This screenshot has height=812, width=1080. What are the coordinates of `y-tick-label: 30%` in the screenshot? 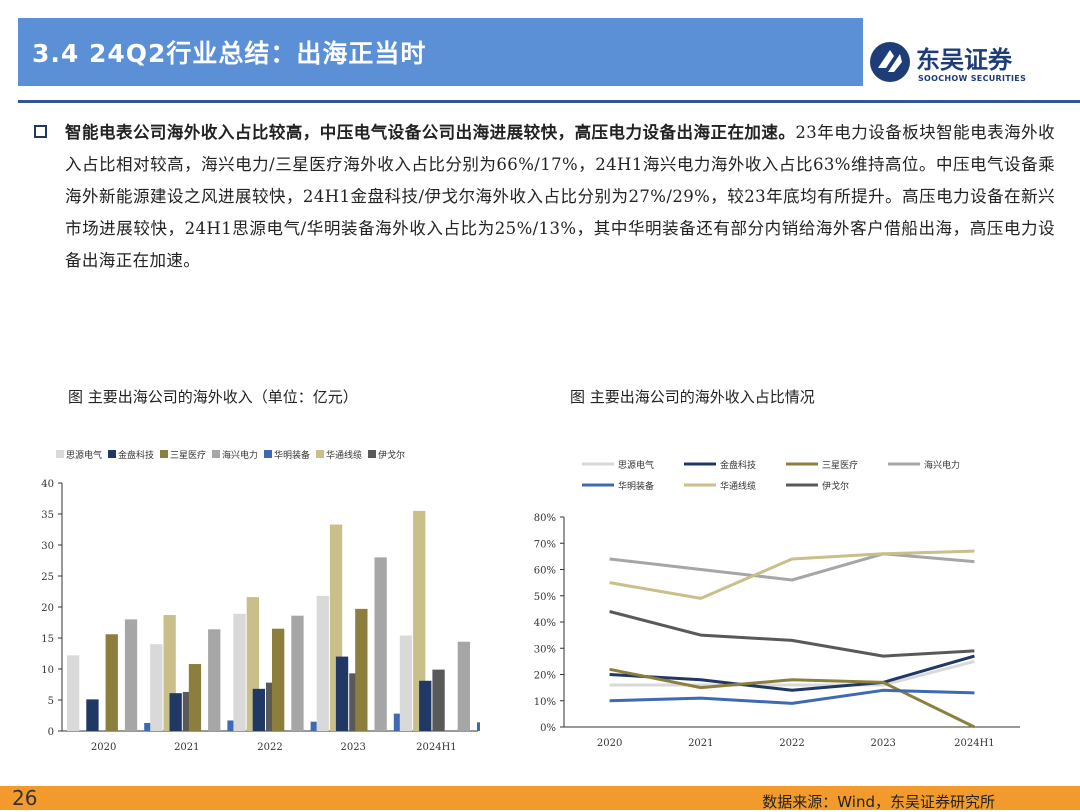 It's located at (545, 649).